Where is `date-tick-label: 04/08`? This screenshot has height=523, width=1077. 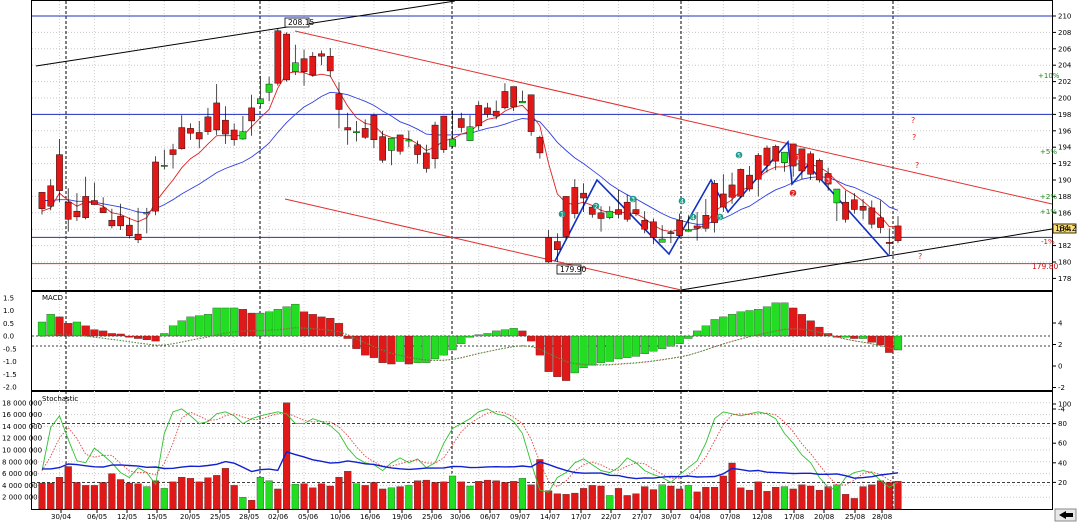
date-tick-label: 04/08 is located at coordinates (700, 517).